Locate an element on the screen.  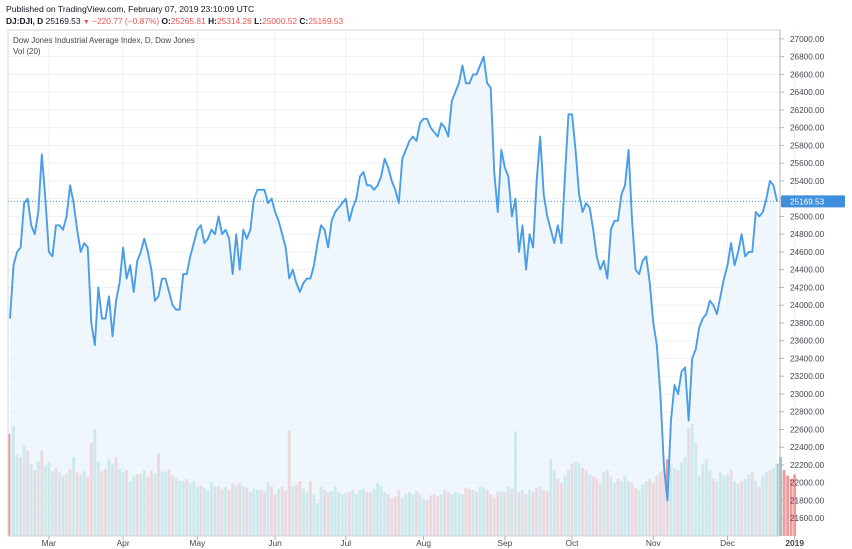
y-tick-label: 22600.00 is located at coordinates (807, 429).